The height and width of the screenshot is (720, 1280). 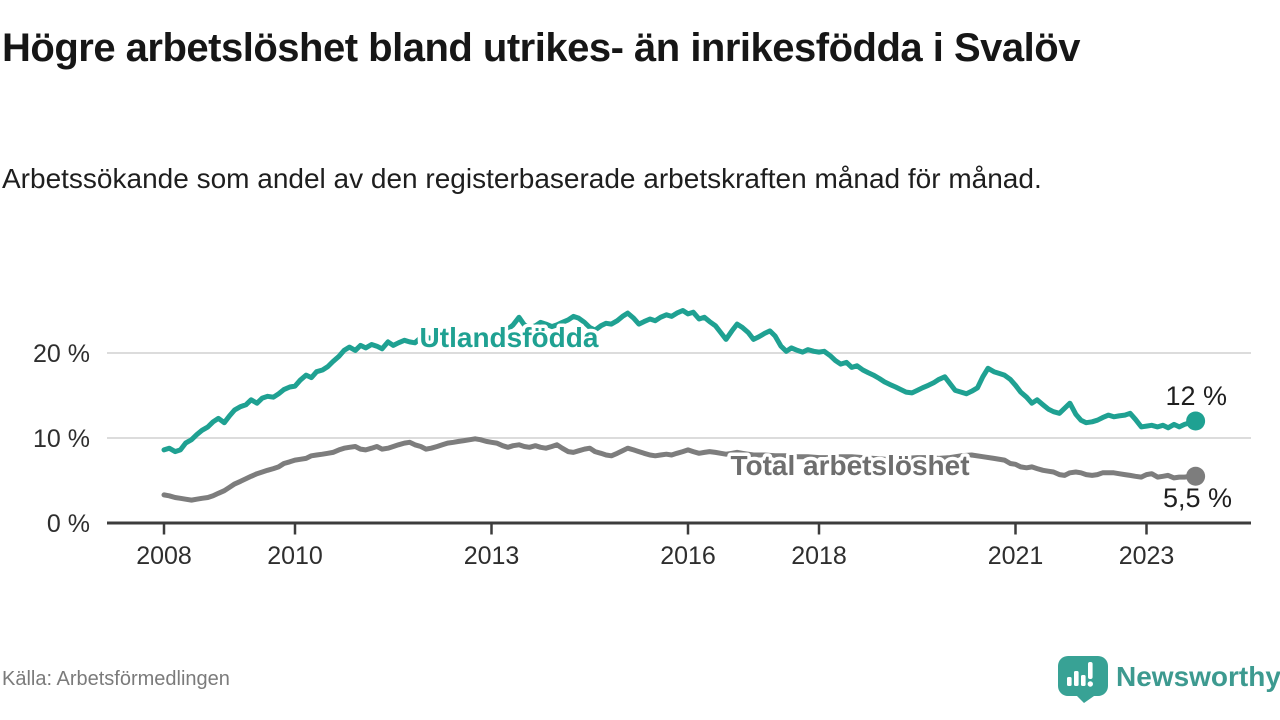 I want to click on end-value-label-total: 5,5 %, so click(x=1197, y=498).